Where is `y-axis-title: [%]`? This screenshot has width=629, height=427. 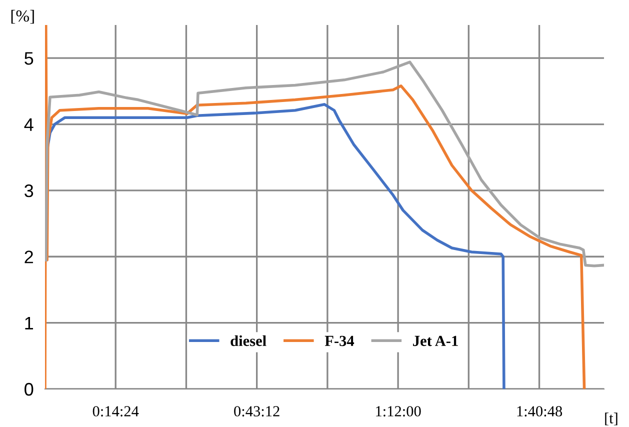 y-axis-title: [%] is located at coordinates (22, 17).